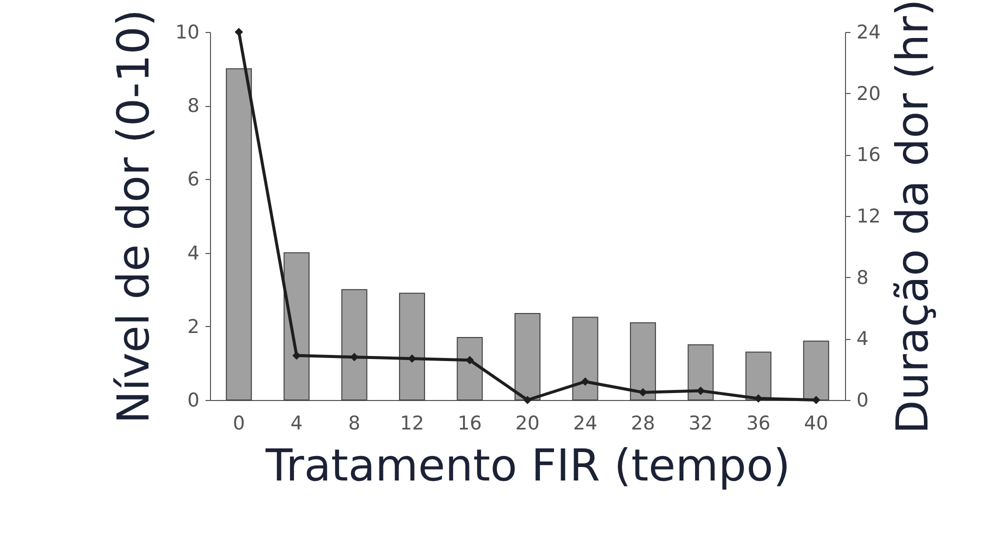 Image resolution: width=1000 pixels, height=556 pixels. Describe the element at coordinates (585, 423) in the screenshot. I see `x-tick-label: 24` at that location.